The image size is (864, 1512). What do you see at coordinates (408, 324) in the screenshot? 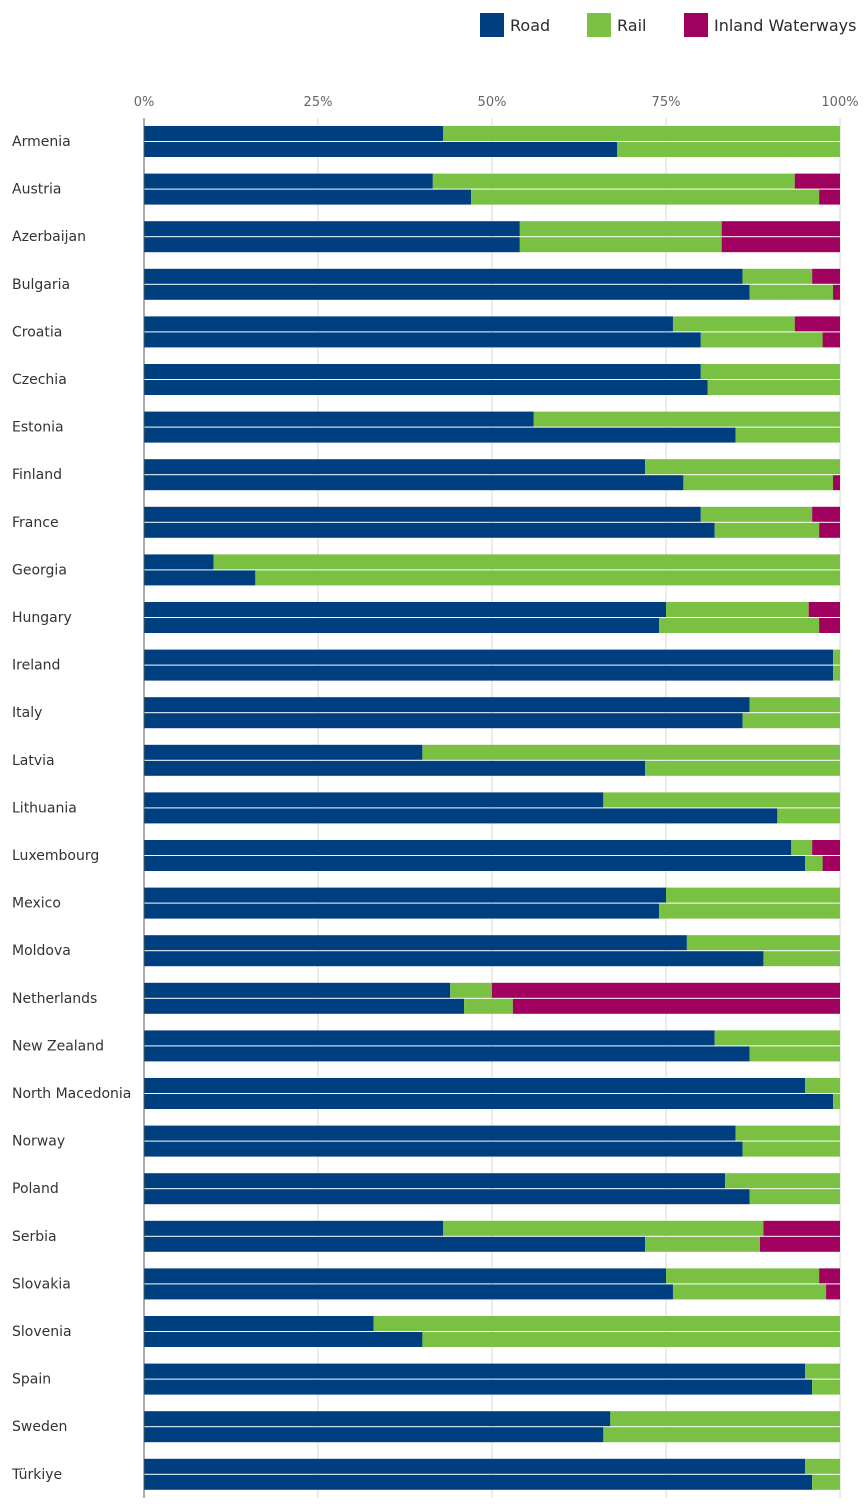
I see `bar-croatia-1-road` at bounding box center [408, 324].